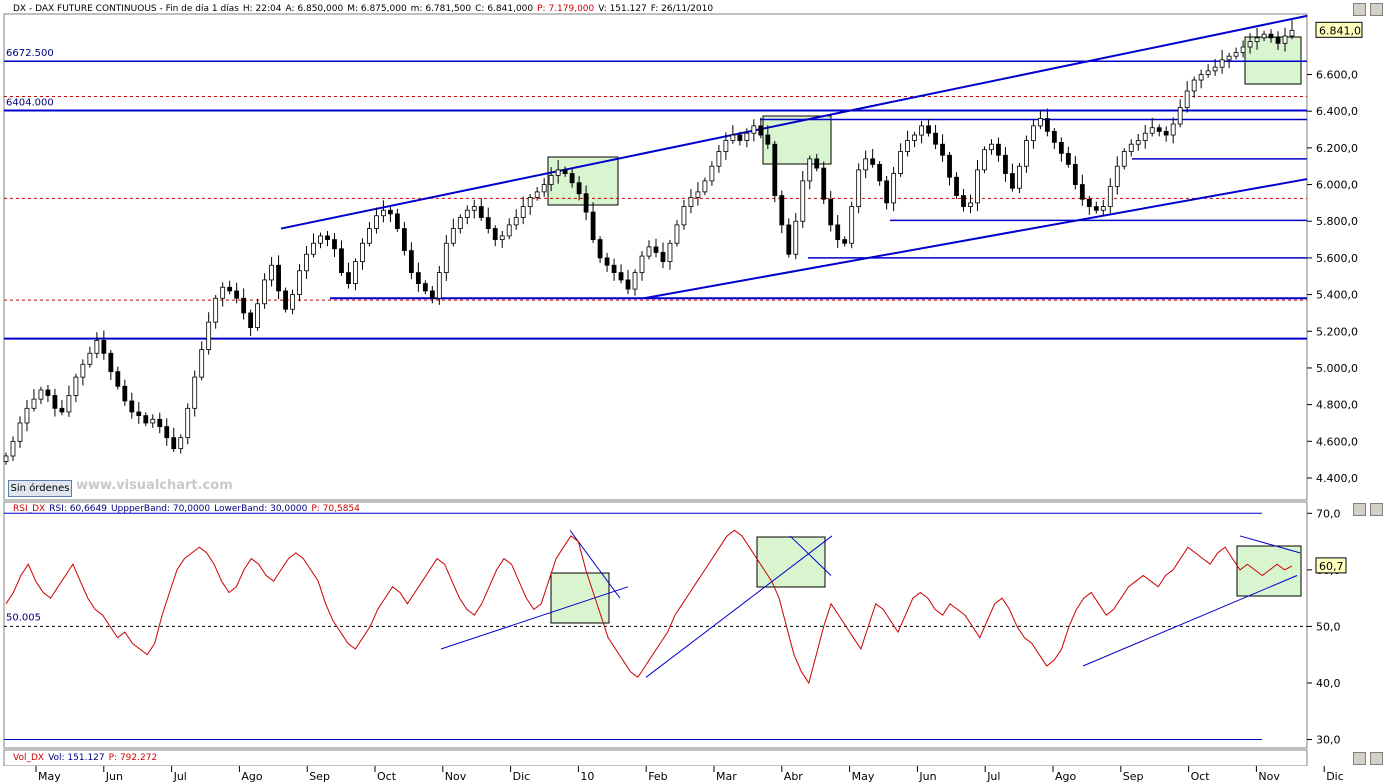 This screenshot has width=1388, height=783. I want to click on header-item: C: 6.841,000, so click(504, 9).